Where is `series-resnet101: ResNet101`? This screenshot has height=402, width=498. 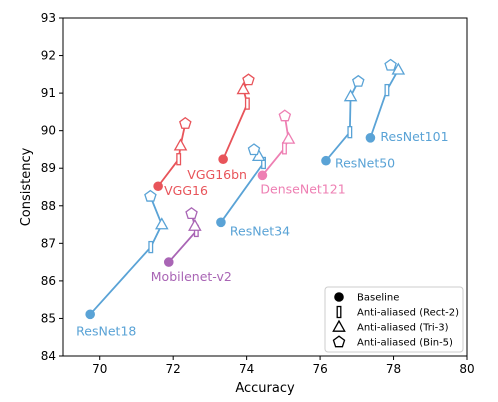 series-resnet101: ResNet101 is located at coordinates (407, 101).